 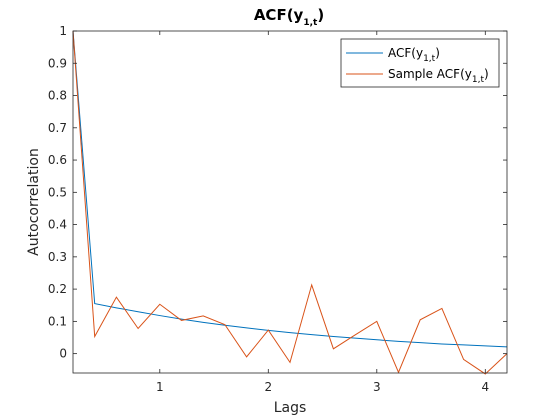 I want to click on y-tick-label: 0.6, so click(x=57, y=160).